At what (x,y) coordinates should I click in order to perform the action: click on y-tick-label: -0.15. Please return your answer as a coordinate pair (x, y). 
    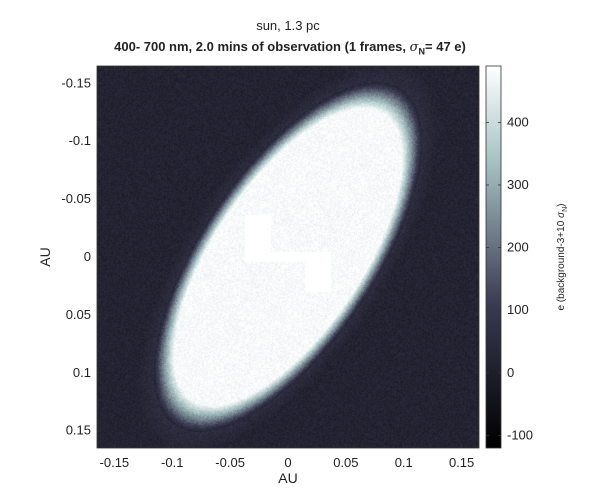
    Looking at the image, I should click on (76, 82).